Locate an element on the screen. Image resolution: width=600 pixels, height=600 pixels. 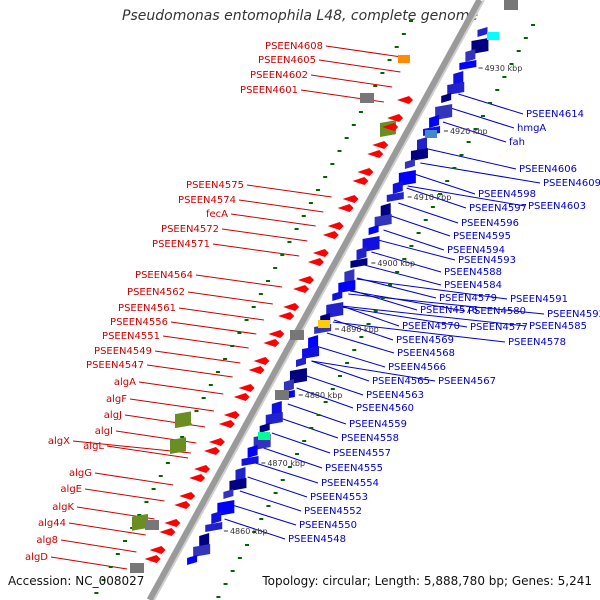
gene-label-left: PSEEN4605 is located at coordinates (287, 60).